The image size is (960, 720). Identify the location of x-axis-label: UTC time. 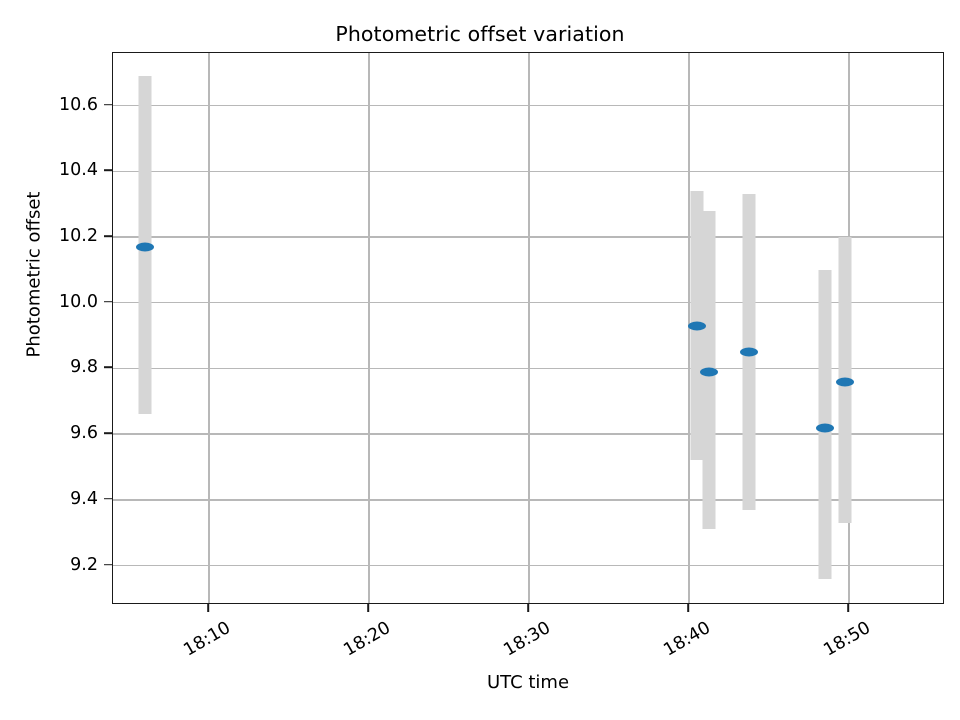
(528, 682).